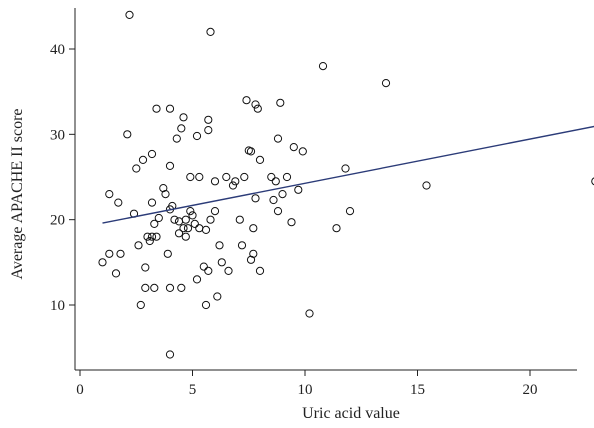 This screenshot has height=428, width=594. Describe the element at coordinates (57, 306) in the screenshot. I see `y-tick-label: 10` at that location.